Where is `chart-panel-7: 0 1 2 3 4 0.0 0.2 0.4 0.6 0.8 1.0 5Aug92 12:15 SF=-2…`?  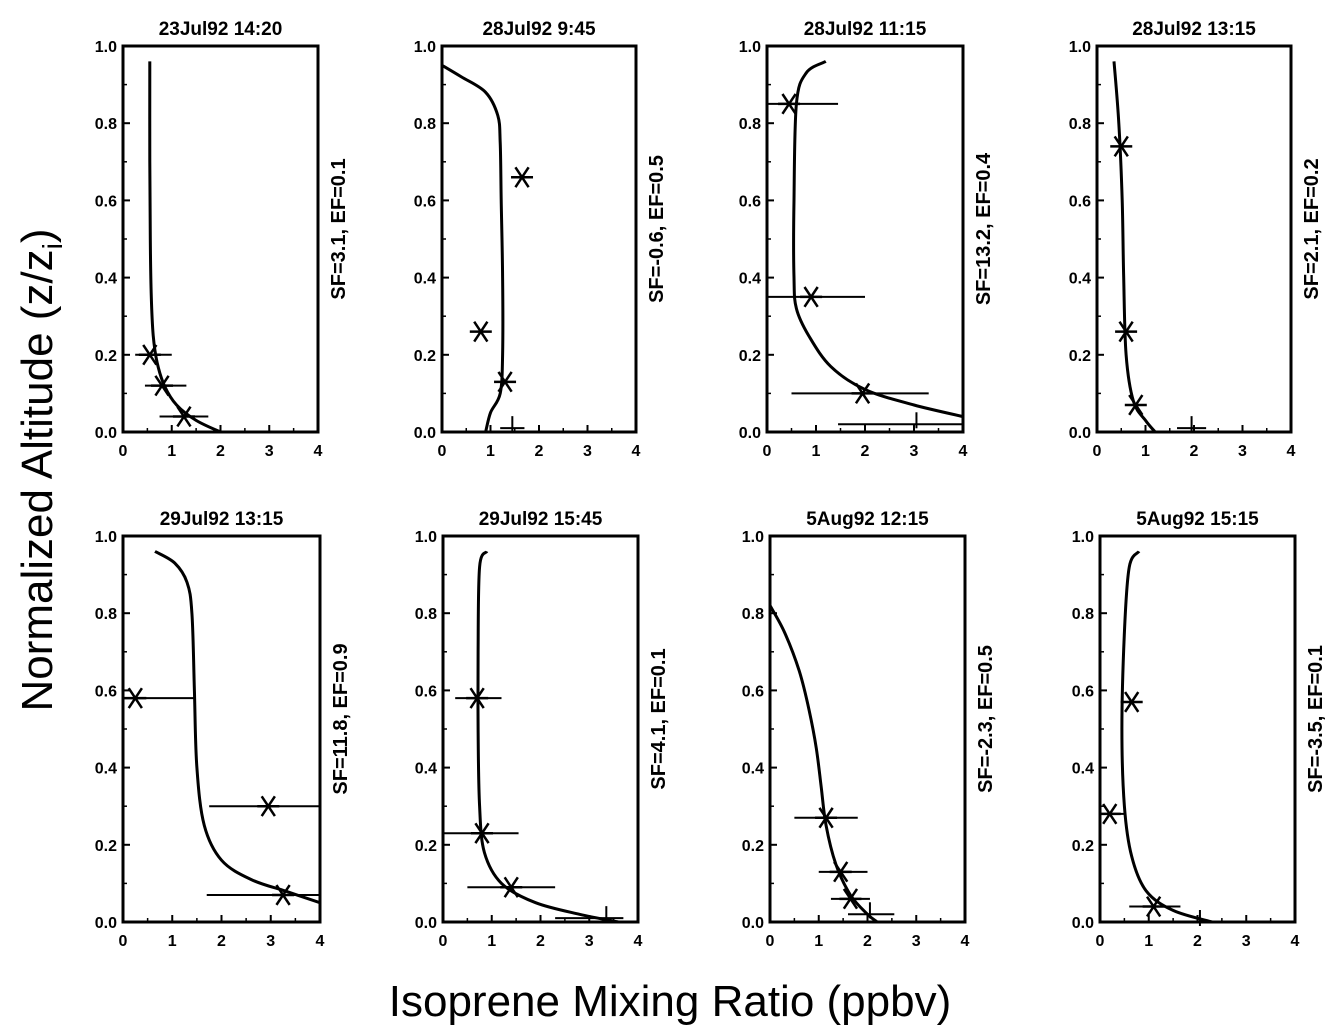
chart-panel-7: 0 1 2 3 4 0.0 0.2 0.4 0.6 0.8 1.0 5Aug92 12:15 SF=-2… is located at coordinates (869, 729).